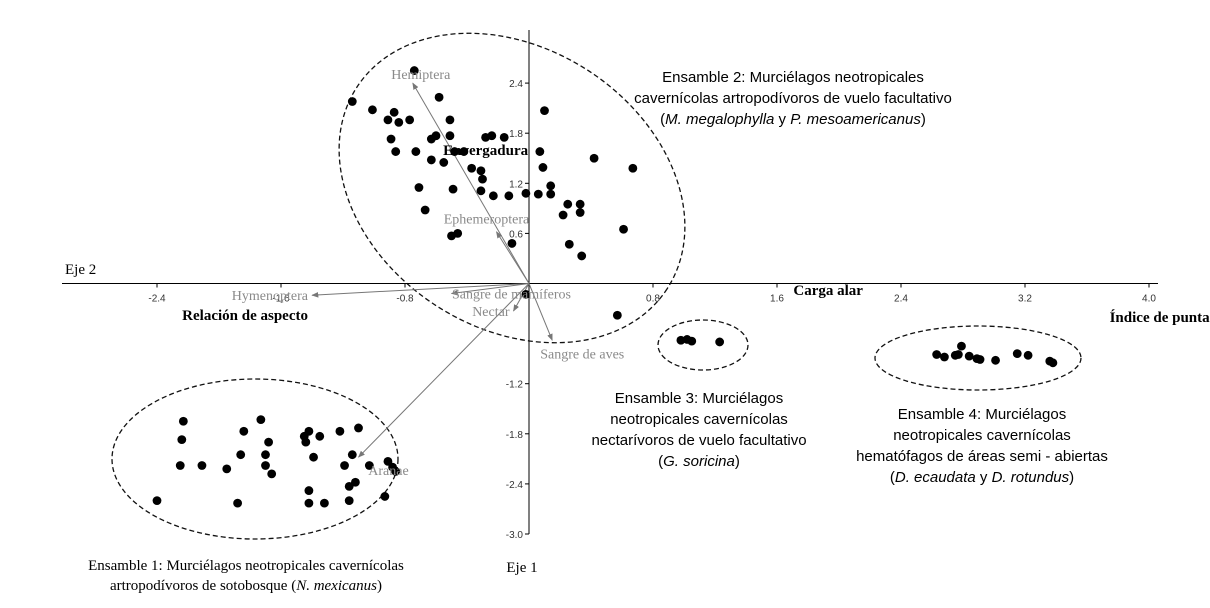 The image size is (1210, 608). What do you see at coordinates (982, 435) in the screenshot?
I see `ensemble-3-label-line: neotropicales cavernícolas` at bounding box center [982, 435].